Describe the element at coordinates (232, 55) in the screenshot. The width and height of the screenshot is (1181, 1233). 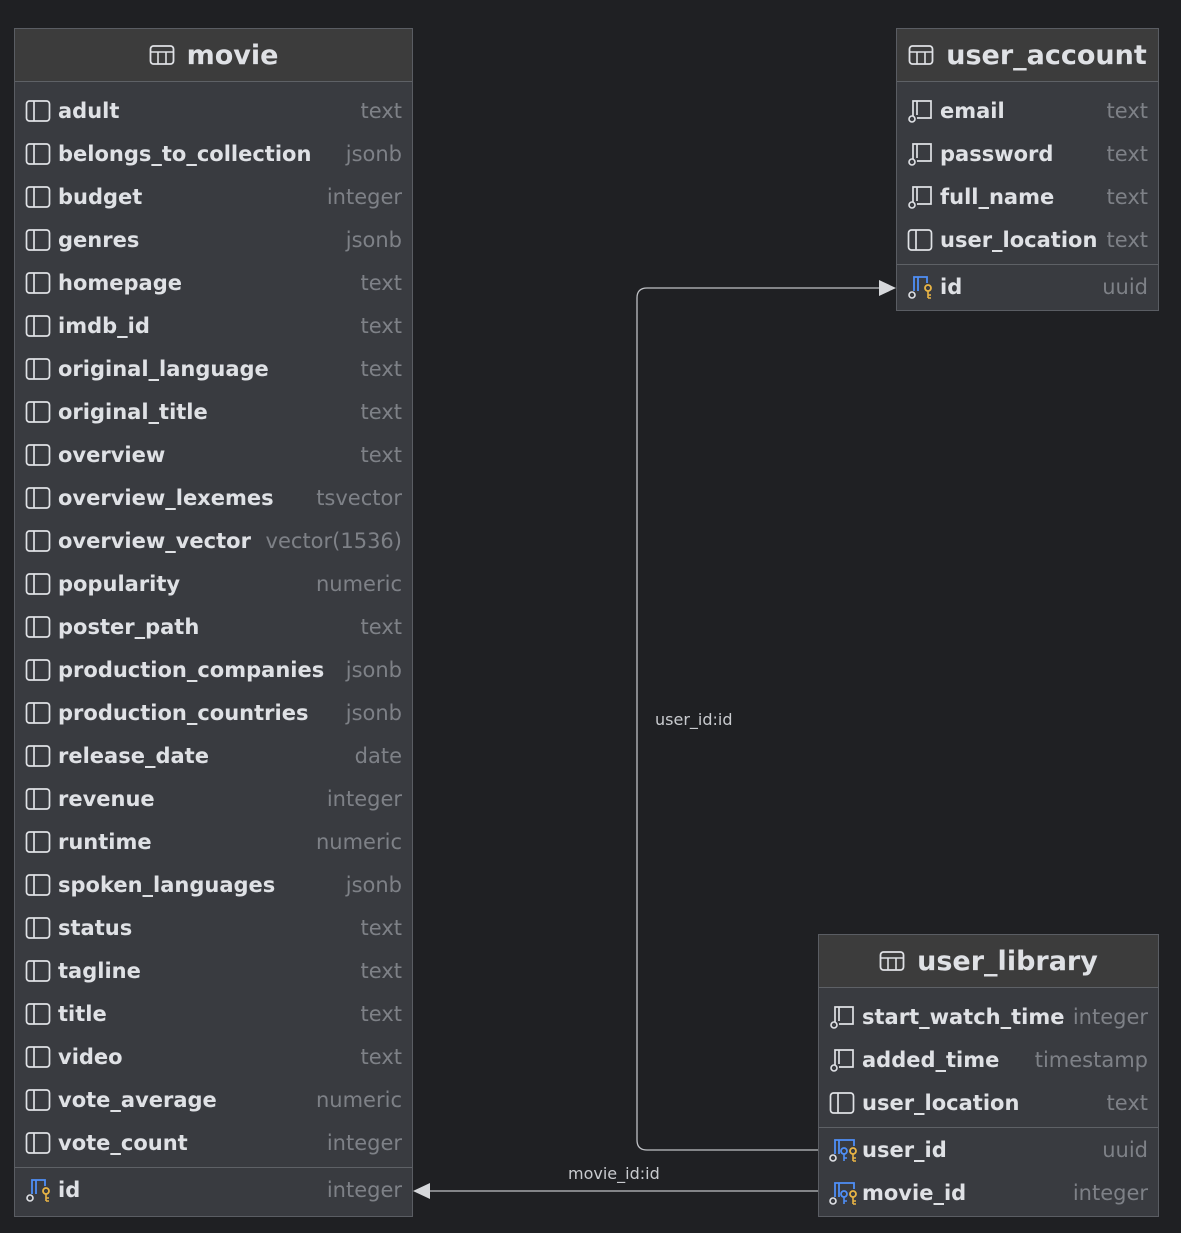
I see `table-title: movie` at that location.